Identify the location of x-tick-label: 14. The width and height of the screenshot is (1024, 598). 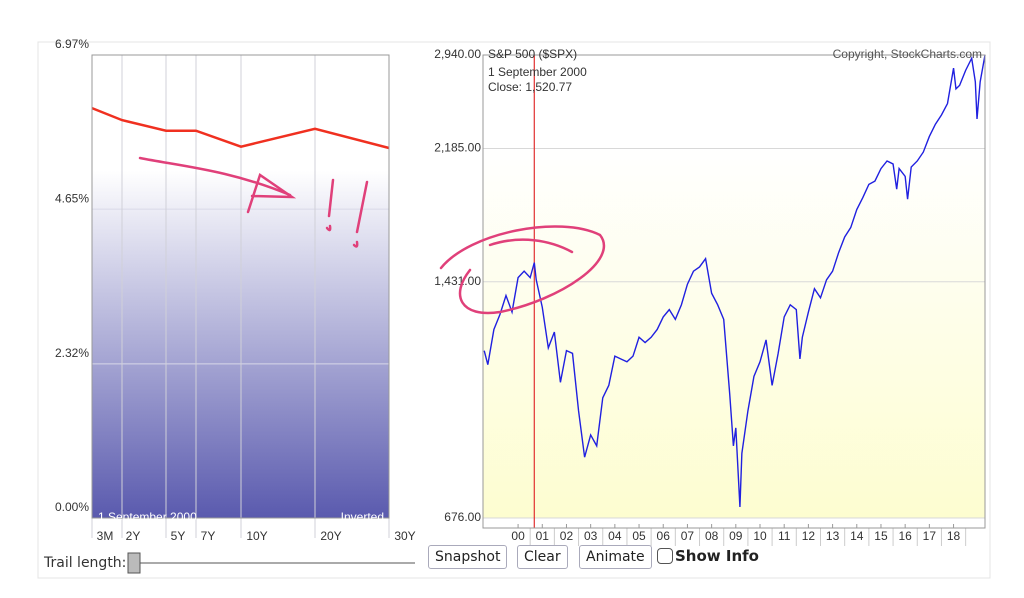
(857, 536).